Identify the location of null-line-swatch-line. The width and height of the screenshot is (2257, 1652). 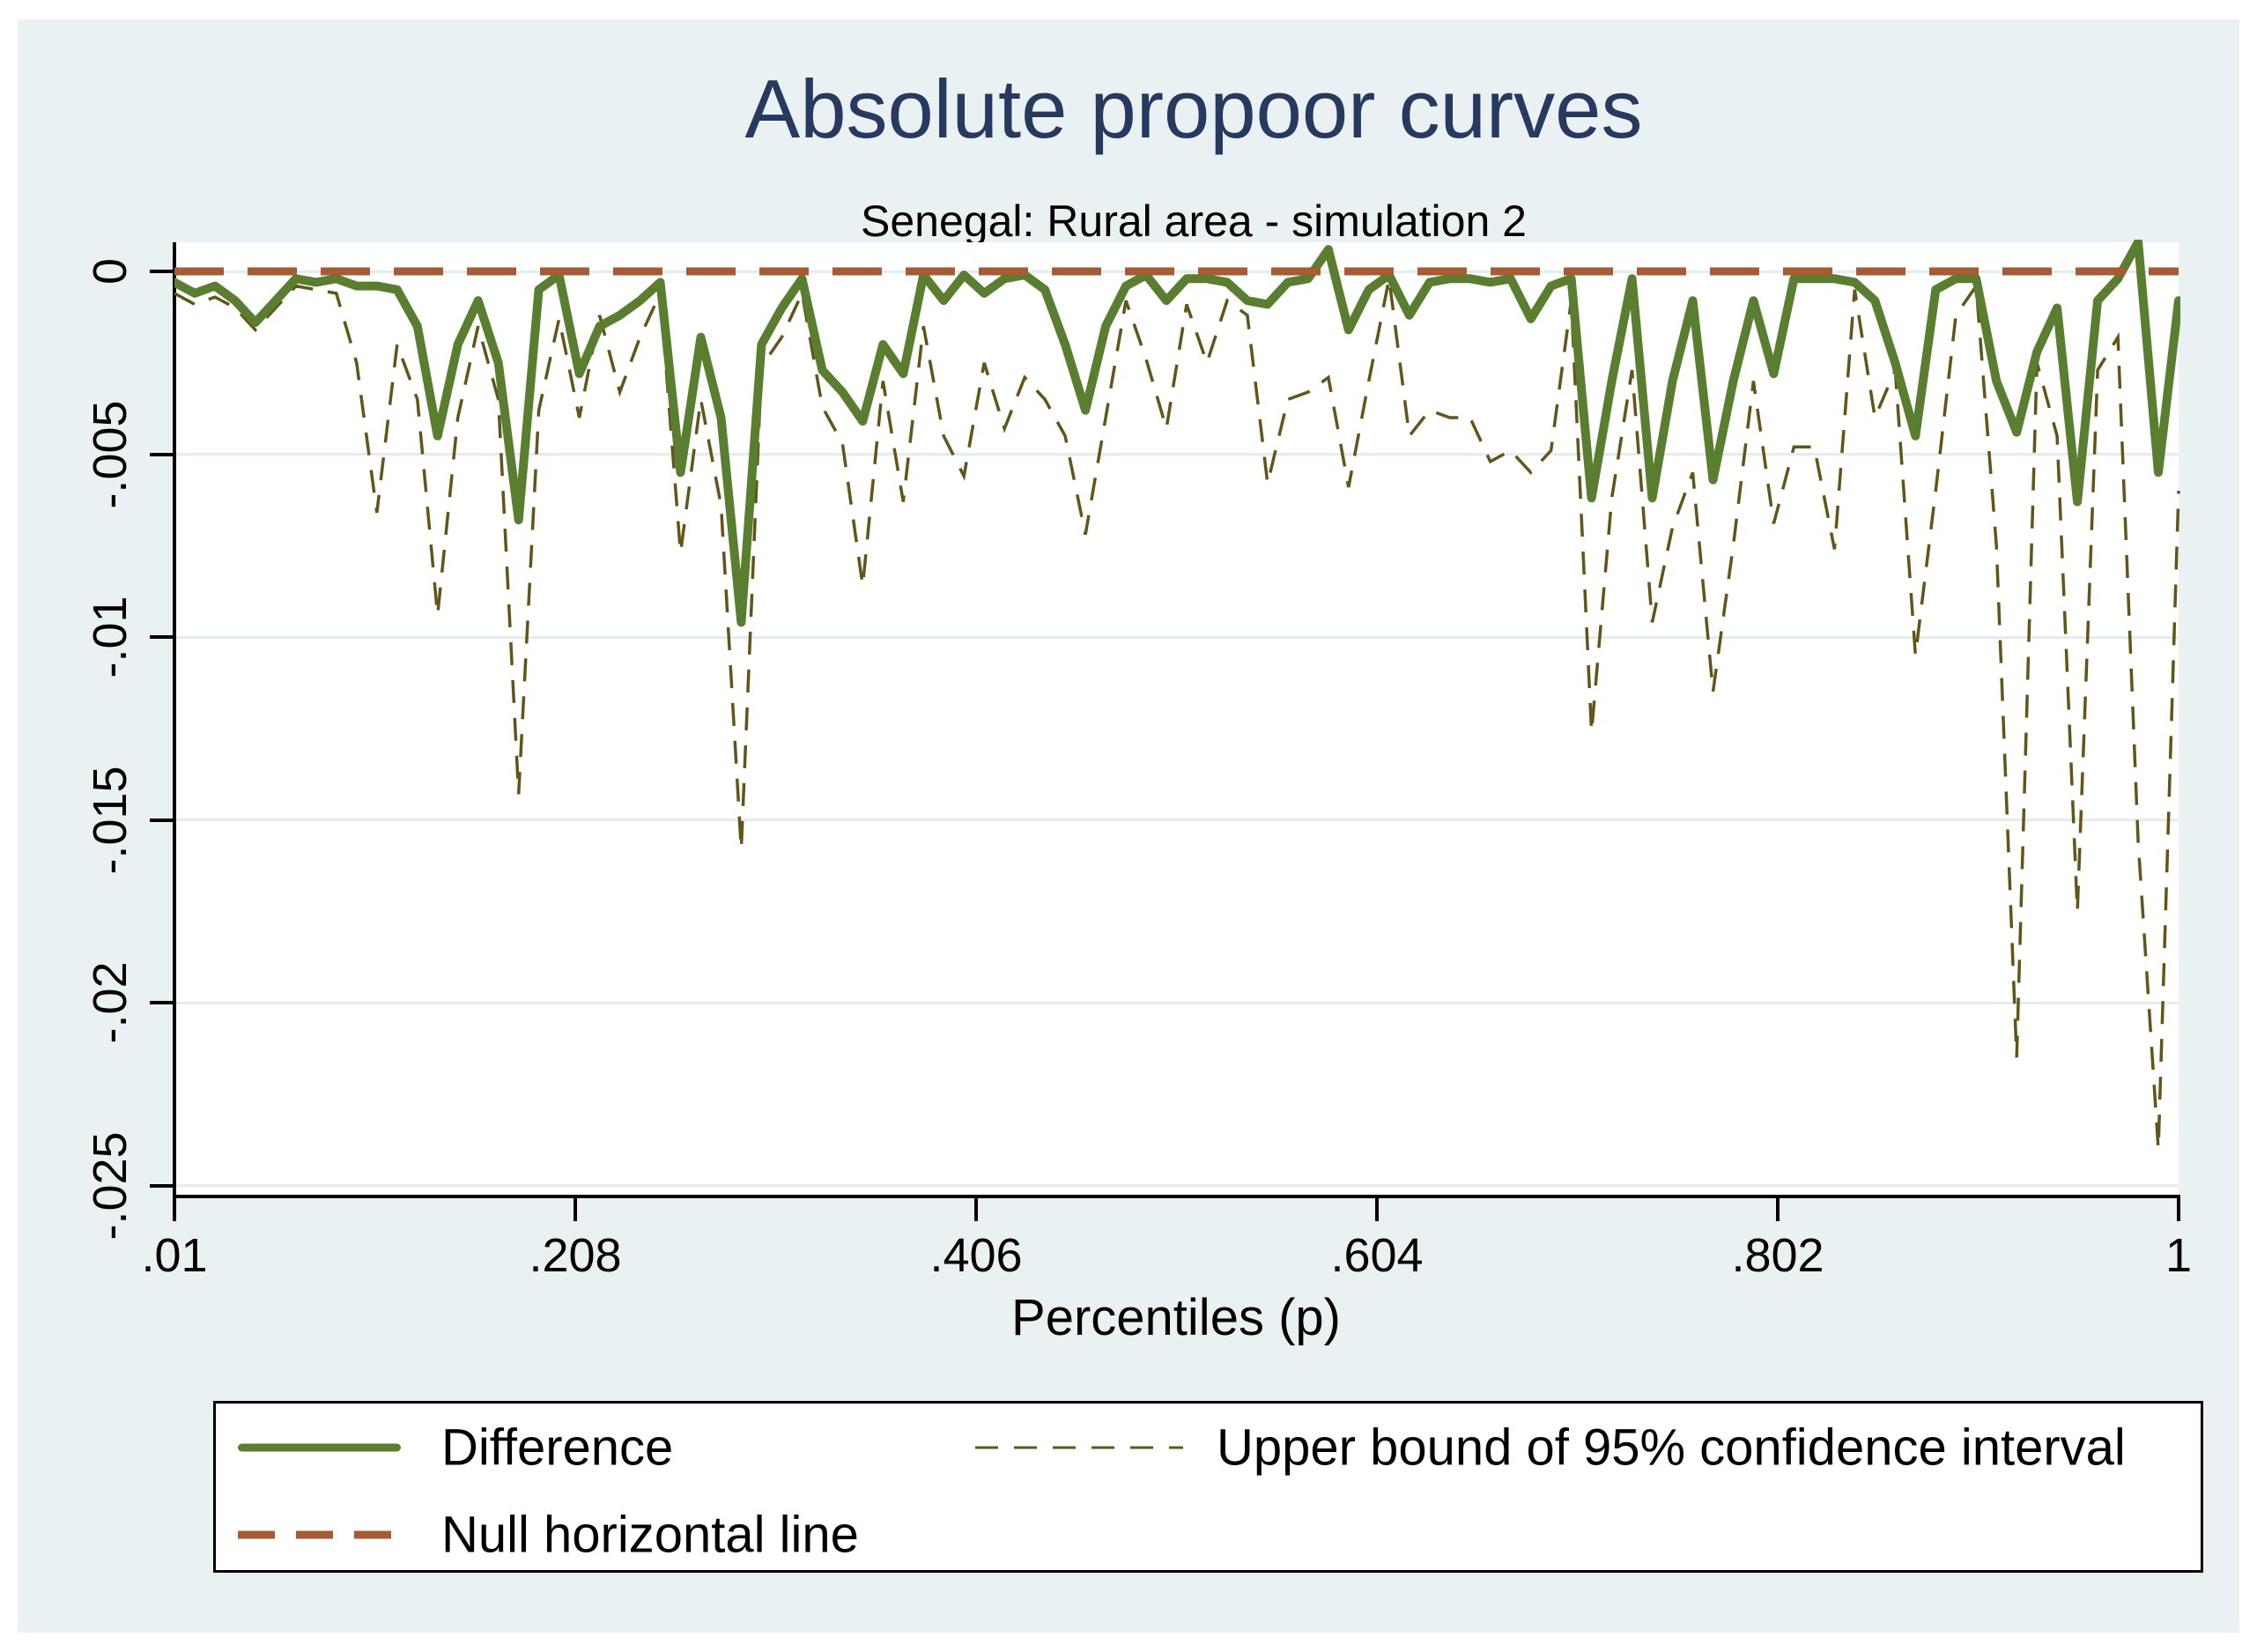
(319, 1534).